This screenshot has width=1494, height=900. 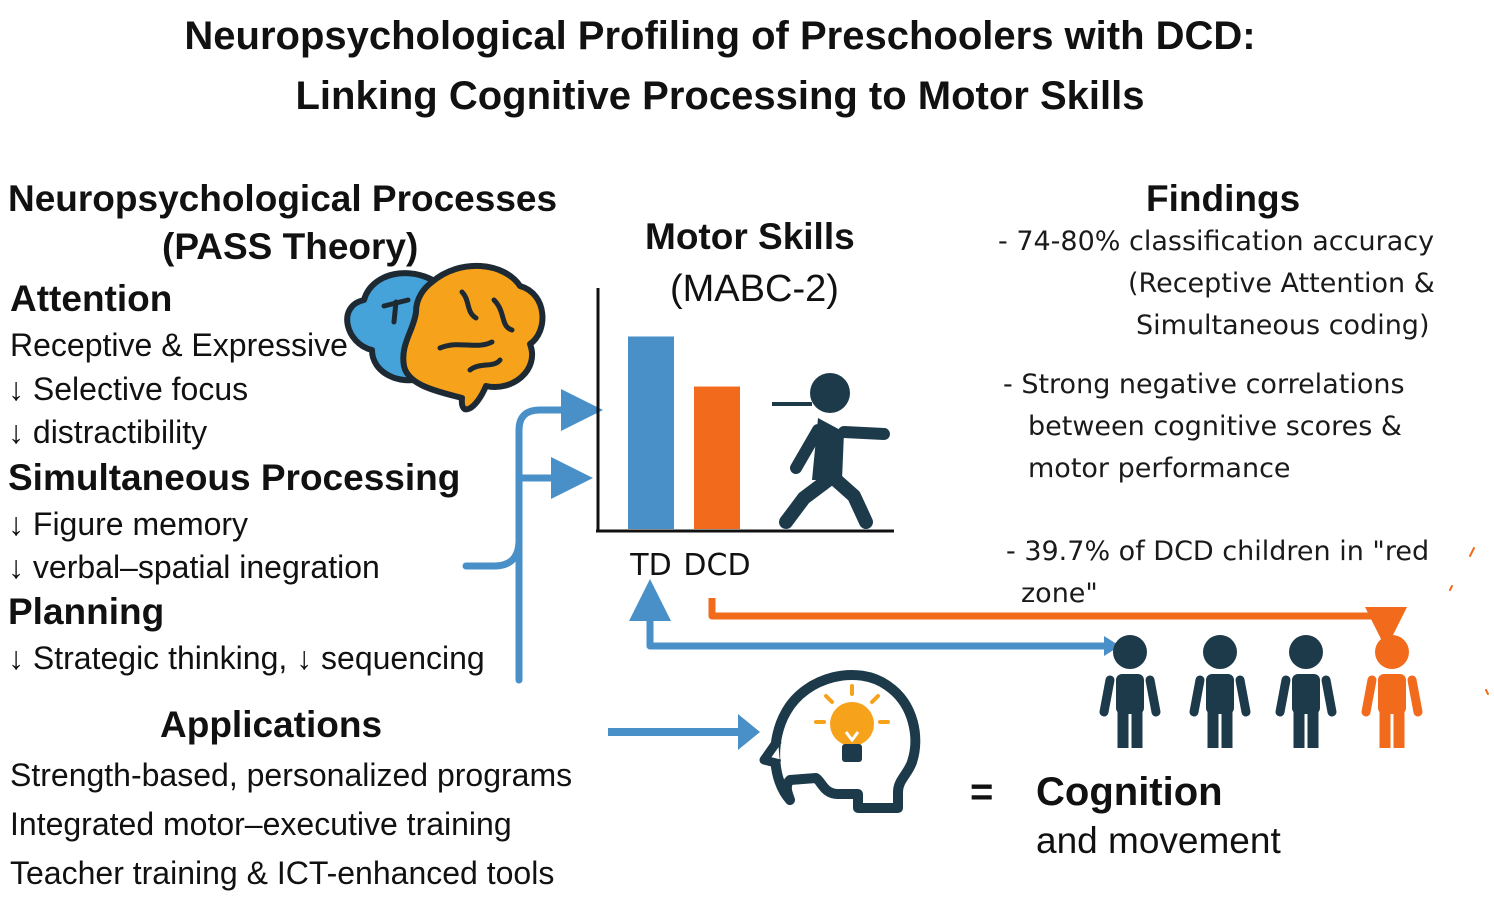 I want to click on chart-axes, so click(x=745, y=410).